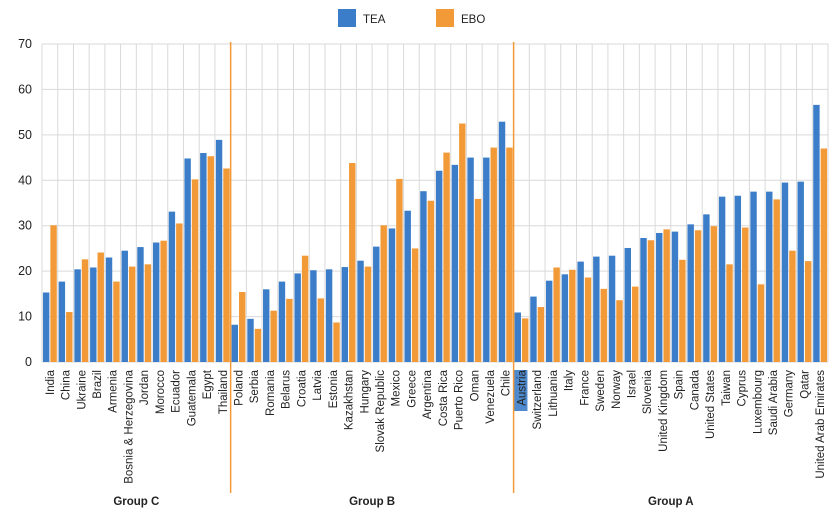 The width and height of the screenshot is (836, 520). Describe the element at coordinates (585, 388) in the screenshot. I see `x-tick-label: France` at that location.